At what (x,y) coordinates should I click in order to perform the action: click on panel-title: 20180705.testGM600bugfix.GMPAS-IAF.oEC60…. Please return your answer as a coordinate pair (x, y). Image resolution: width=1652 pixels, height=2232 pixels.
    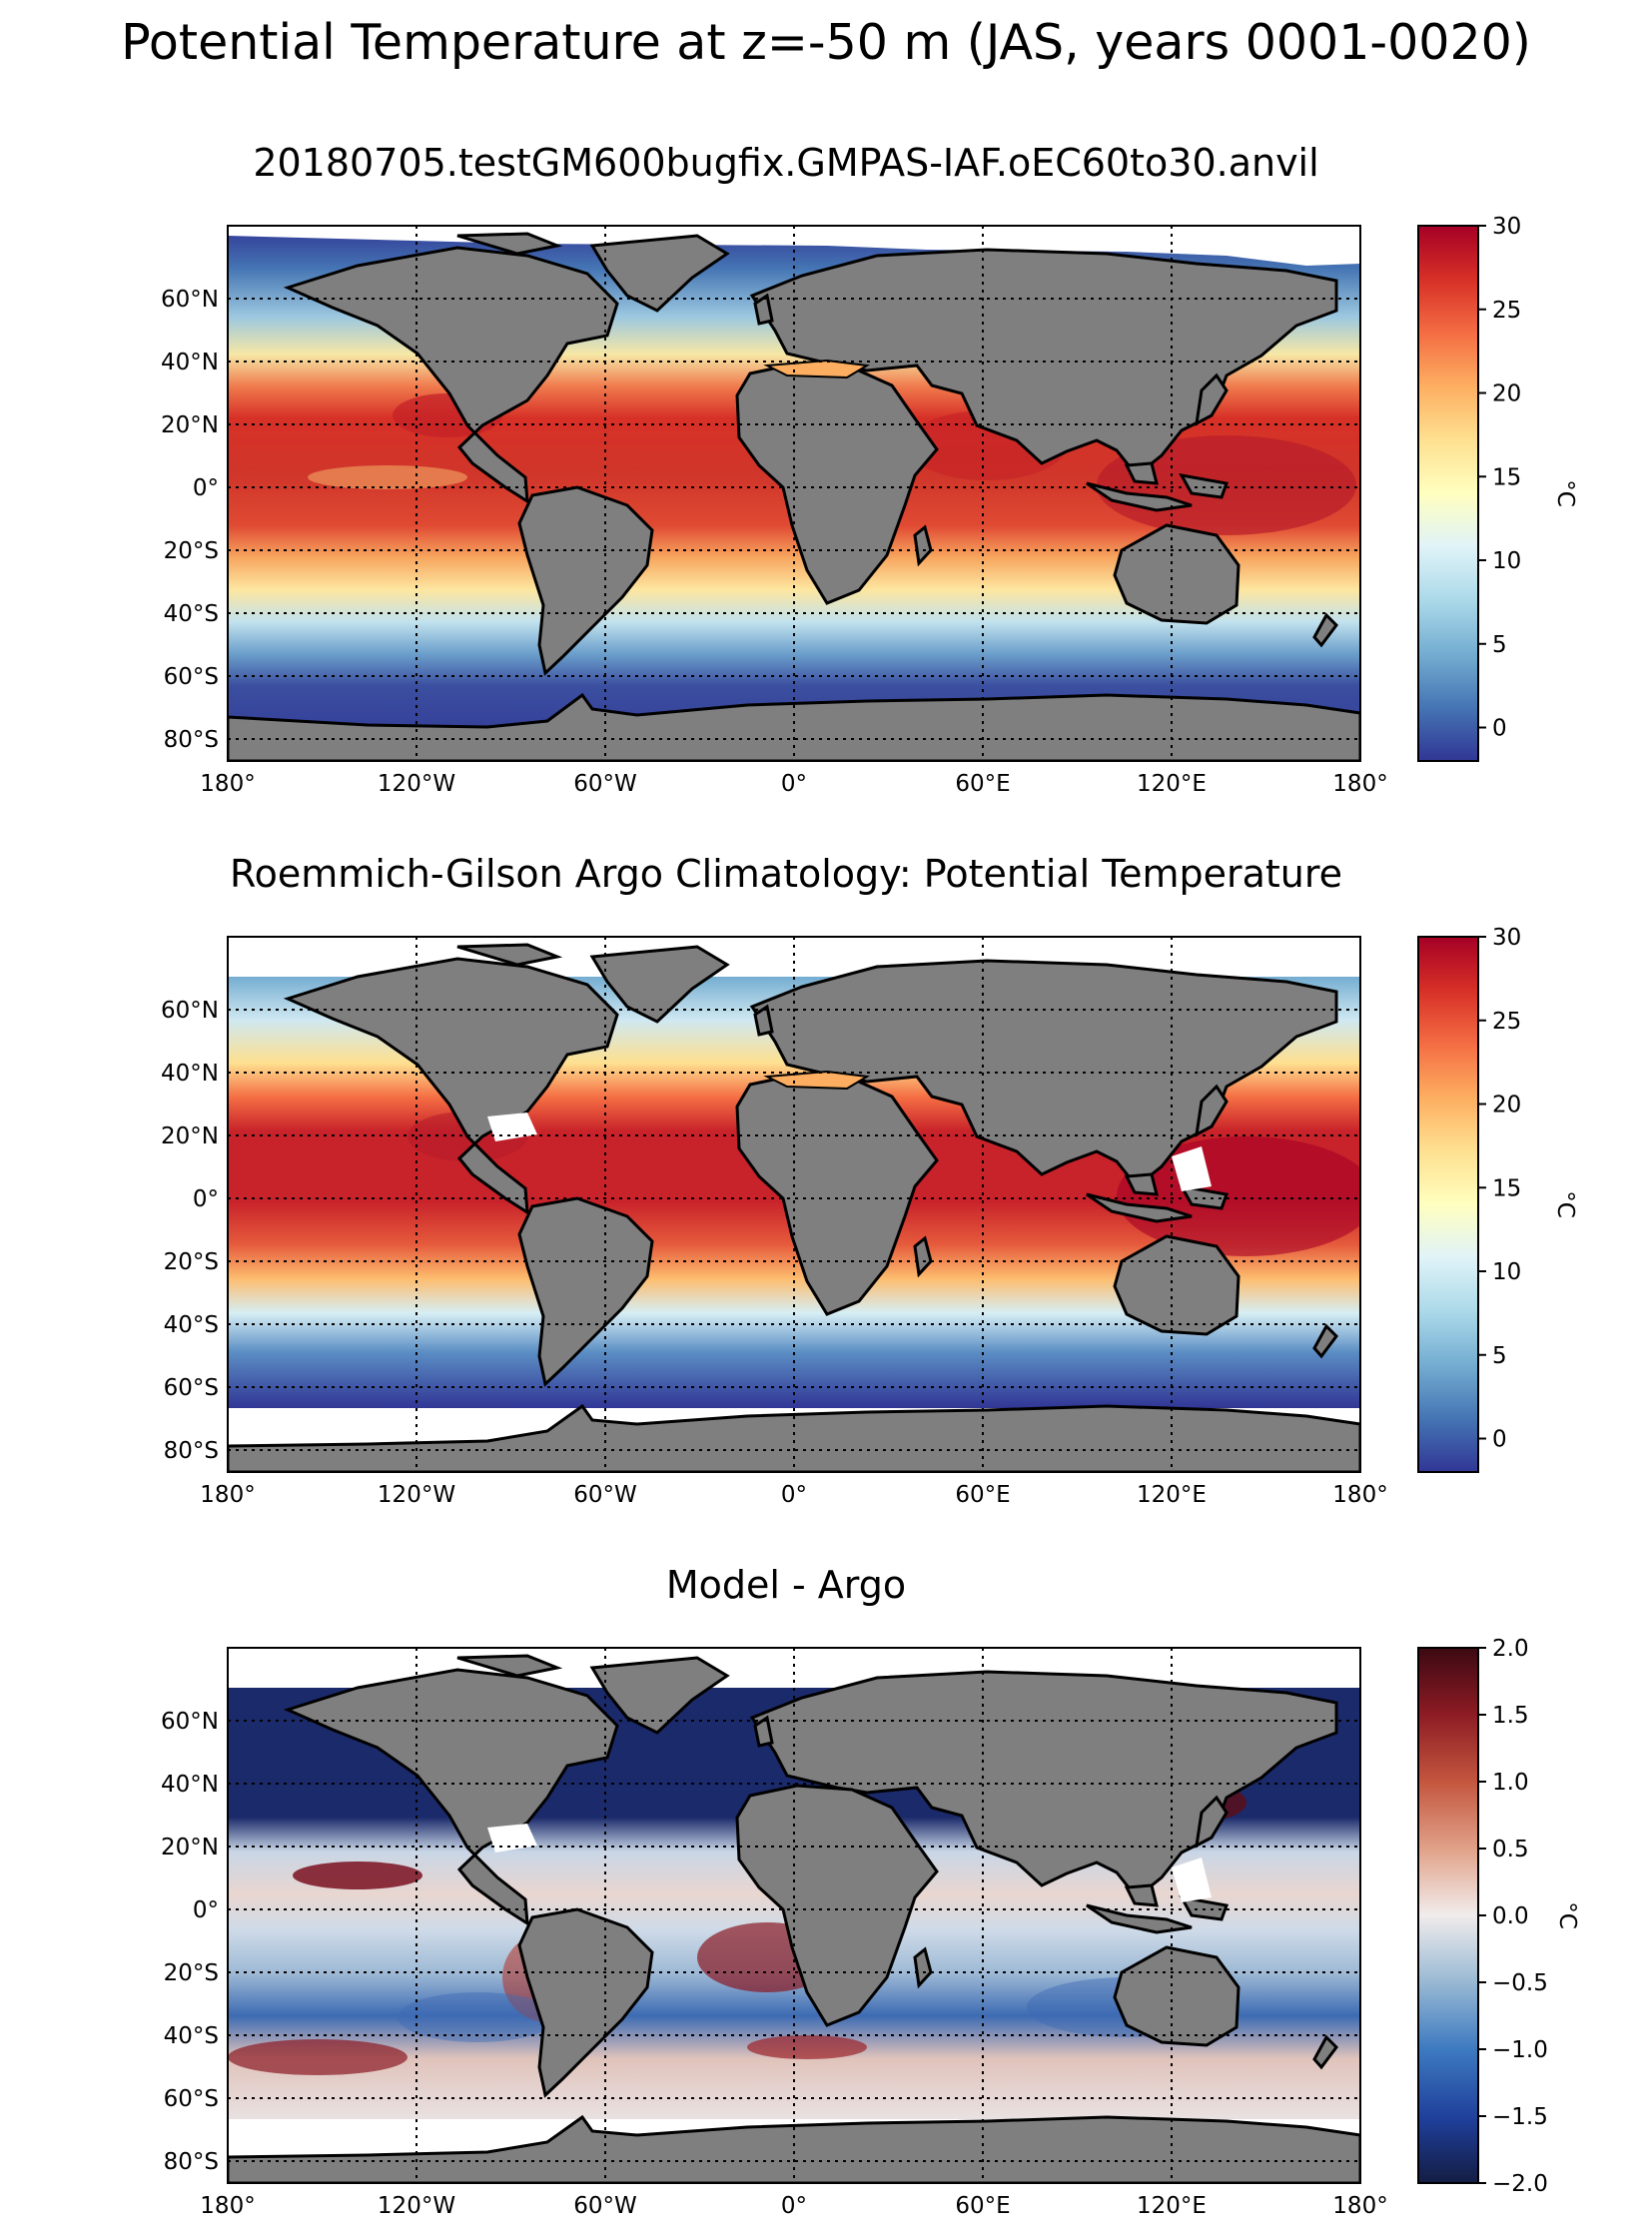
    Looking at the image, I should click on (785, 163).